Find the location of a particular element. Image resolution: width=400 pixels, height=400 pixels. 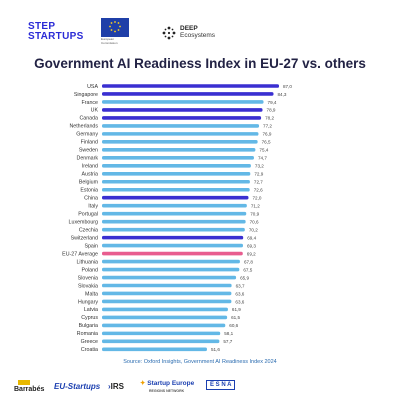

category-label: Bulgaria is located at coordinates (88, 326).